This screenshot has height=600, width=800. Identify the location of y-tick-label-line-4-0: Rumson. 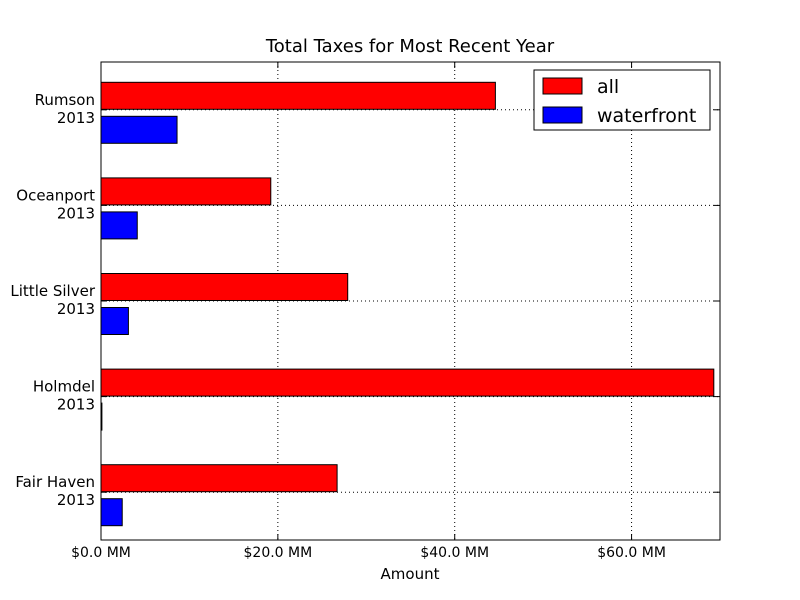
(65, 100).